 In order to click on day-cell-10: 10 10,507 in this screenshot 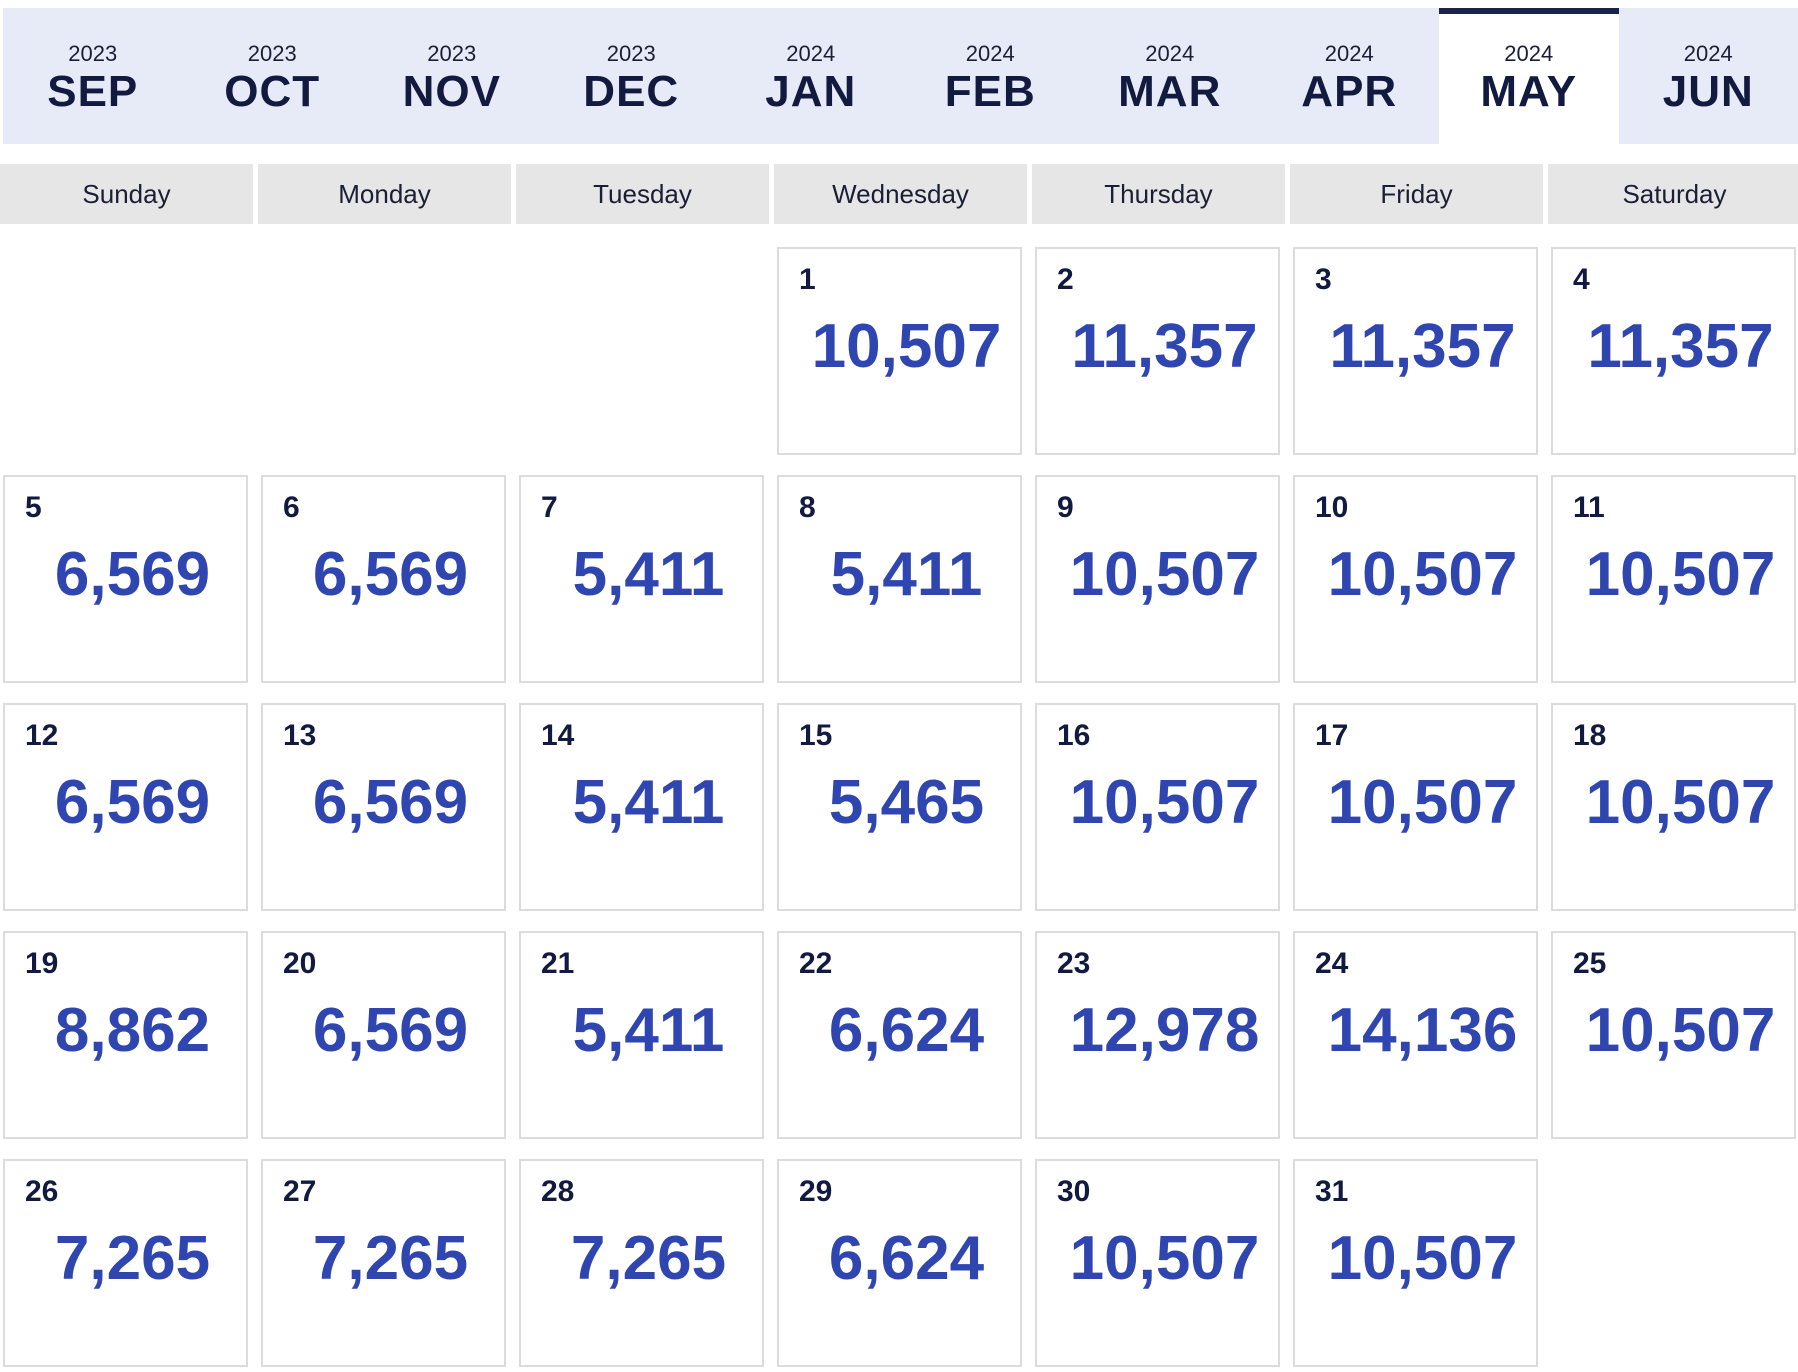, I will do `click(1415, 579)`.